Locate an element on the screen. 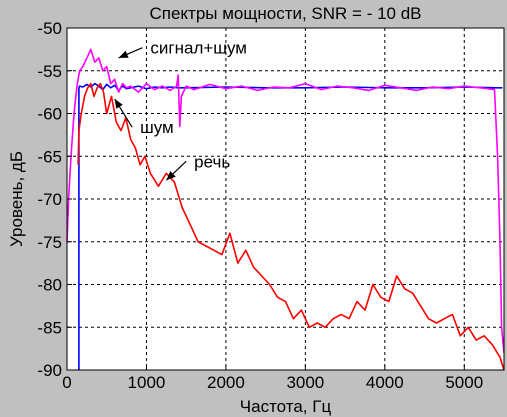 This screenshot has width=507, height=417. chart-title: Спектры мощности, SNR = - 10 dB is located at coordinates (285, 13).